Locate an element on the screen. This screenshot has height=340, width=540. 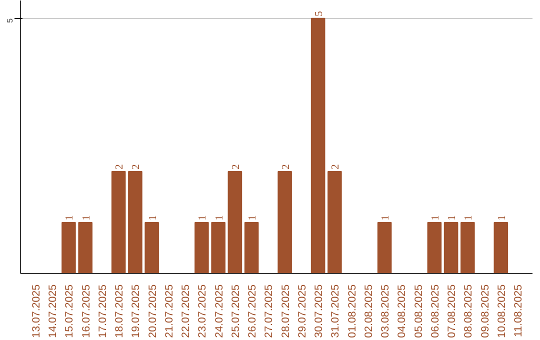
x-tick-label: 11.08.2025 is located at coordinates (518, 311).